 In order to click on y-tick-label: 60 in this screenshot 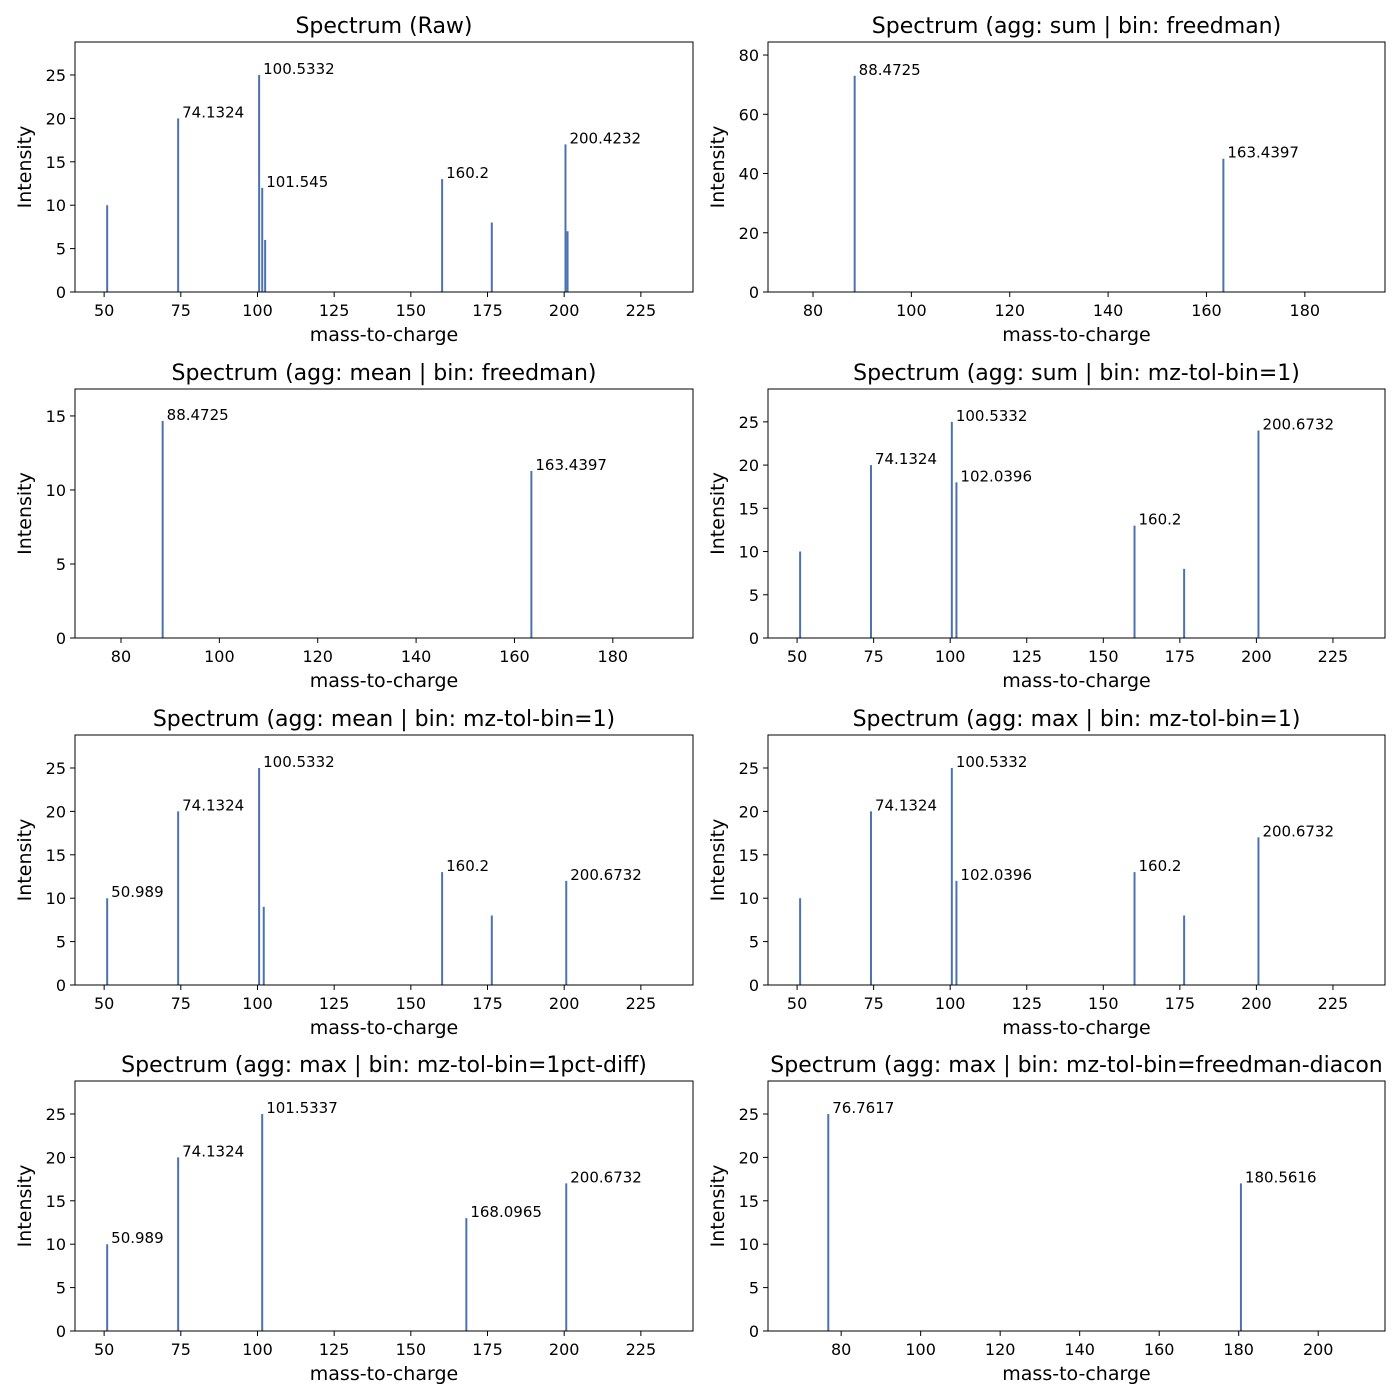, I will do `click(749, 114)`.